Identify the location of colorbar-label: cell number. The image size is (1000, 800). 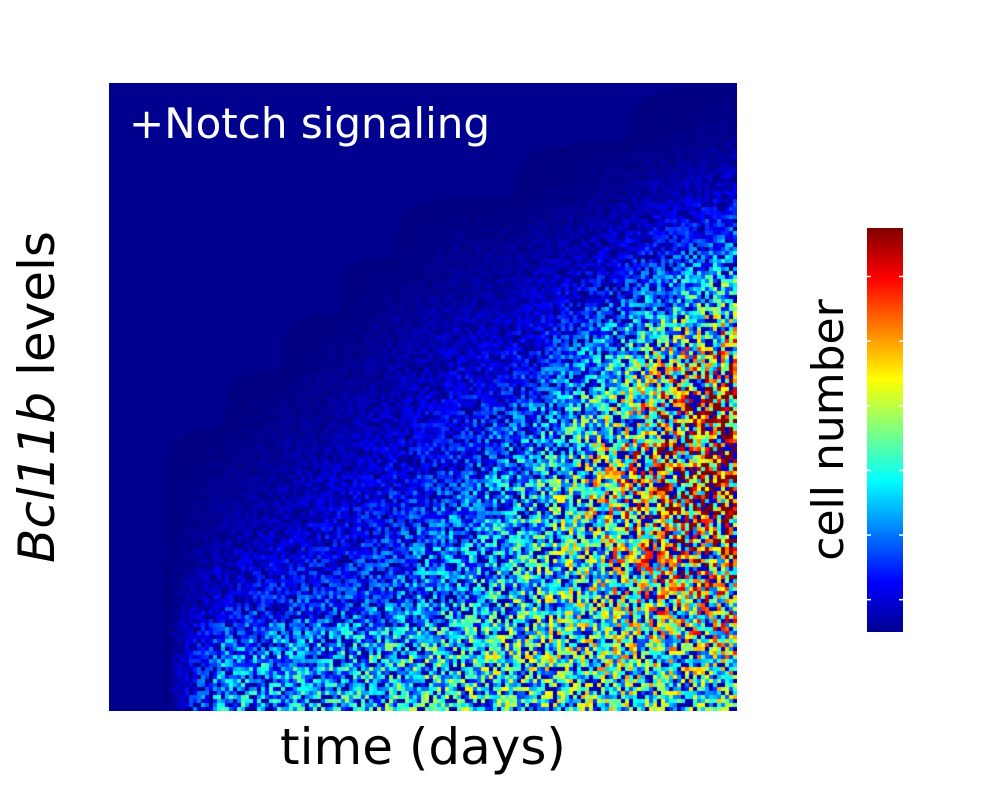
(828, 430).